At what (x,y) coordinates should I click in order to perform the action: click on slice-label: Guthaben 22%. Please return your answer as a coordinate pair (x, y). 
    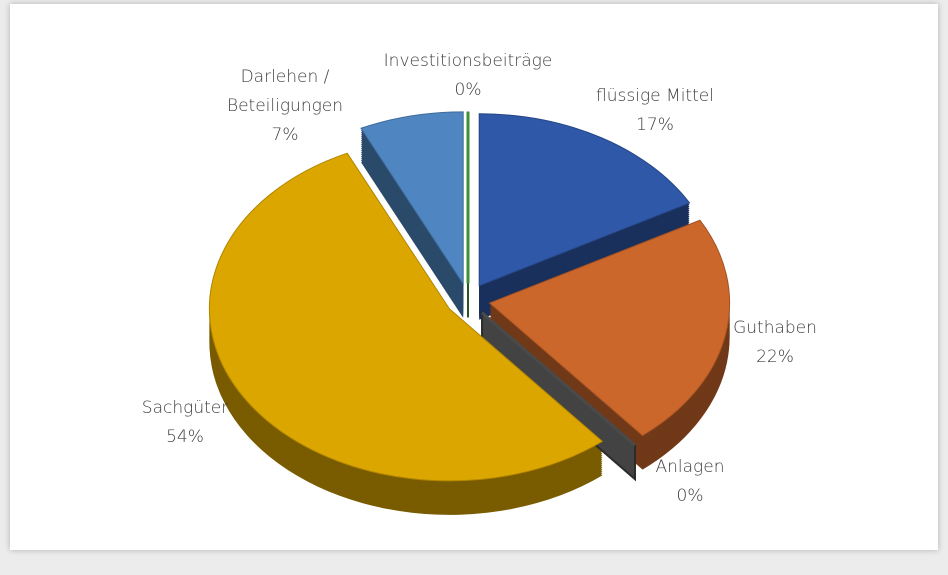
    Looking at the image, I should click on (775, 343).